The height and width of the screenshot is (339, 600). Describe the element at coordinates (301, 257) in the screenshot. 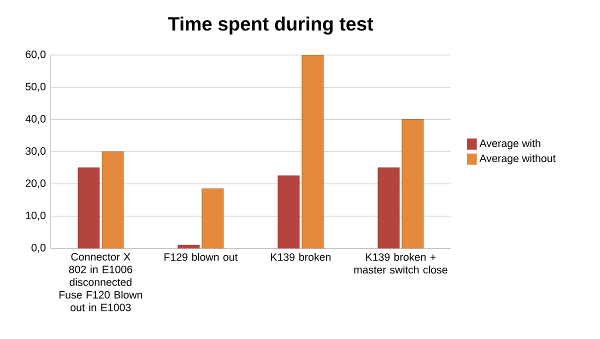

I see `x-tick-label: K139 broken` at that location.